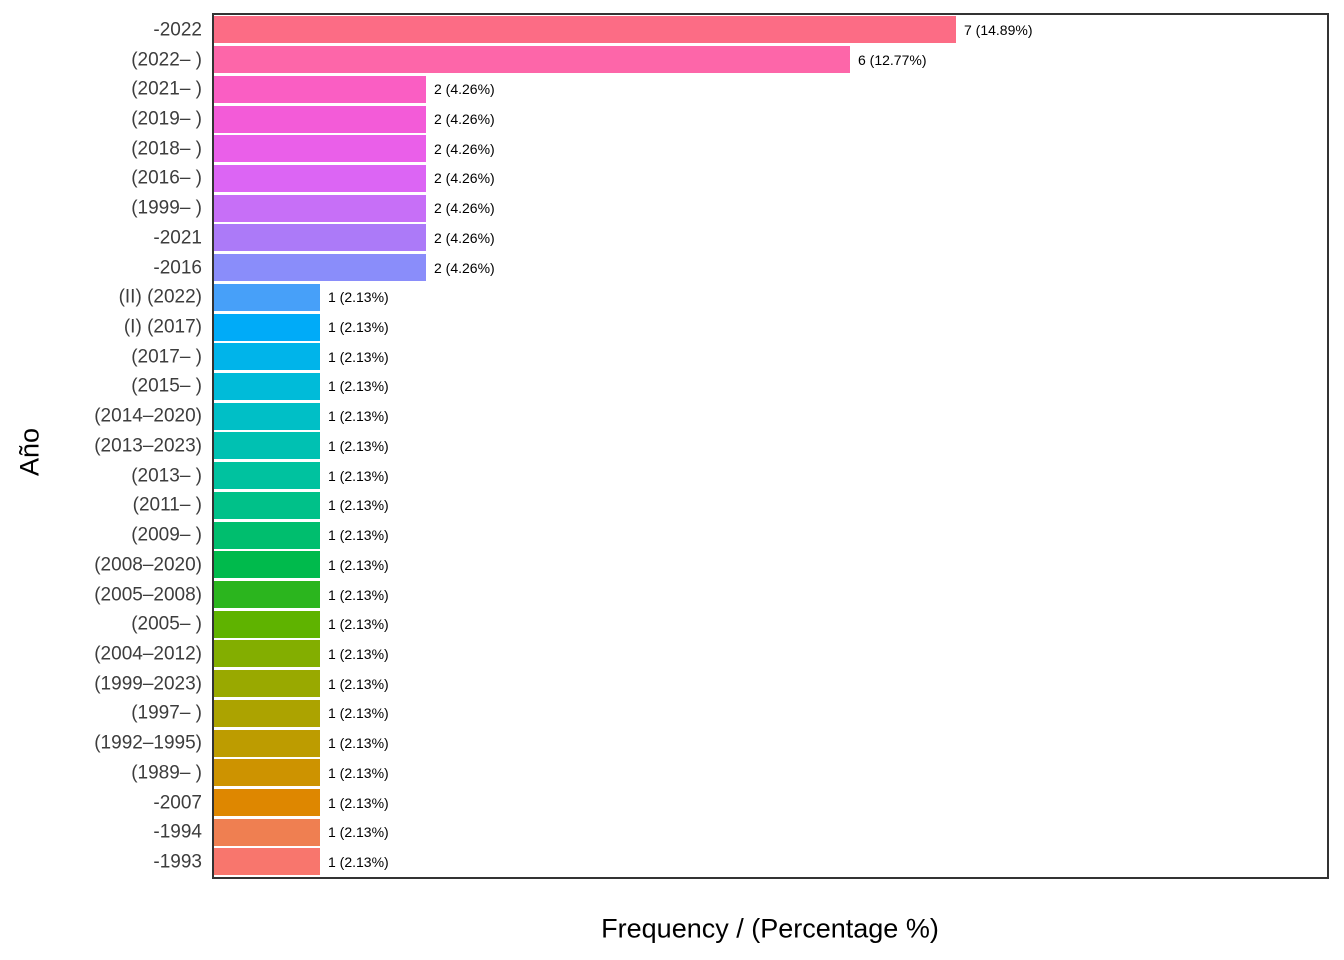  What do you see at coordinates (177, 268) in the screenshot?
I see `category-label: -2016` at bounding box center [177, 268].